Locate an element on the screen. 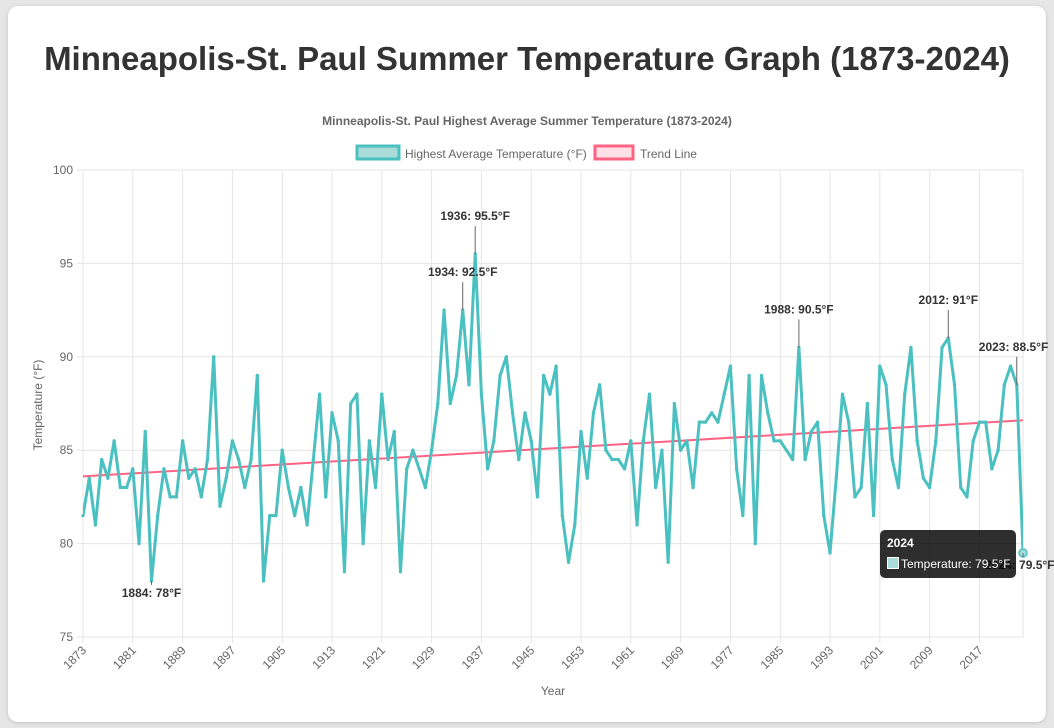 The width and height of the screenshot is (1054, 728). x-tick-label: 2001 is located at coordinates (871, 657).